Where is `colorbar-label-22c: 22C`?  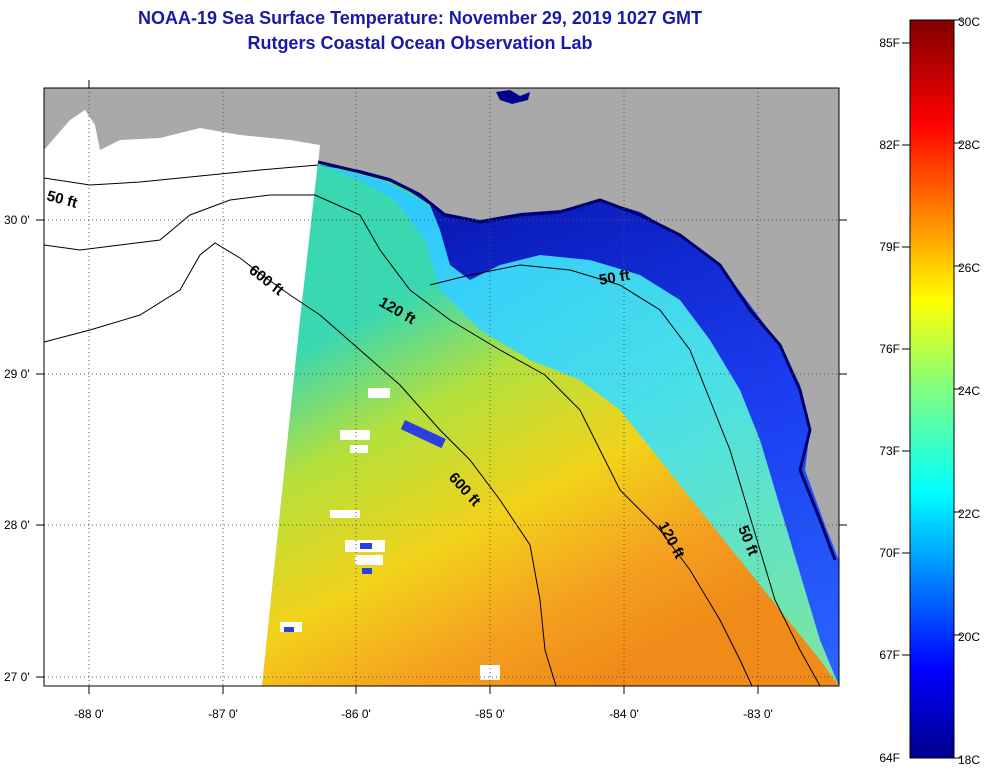 colorbar-label-22c: 22C is located at coordinates (969, 514).